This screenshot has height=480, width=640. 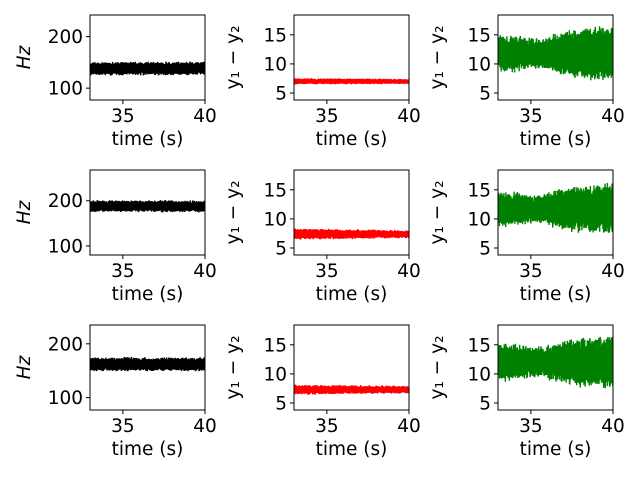 I want to click on subplot-r2-c0: 35 40 100 200 time (s) Hz, so click(x=115, y=392).